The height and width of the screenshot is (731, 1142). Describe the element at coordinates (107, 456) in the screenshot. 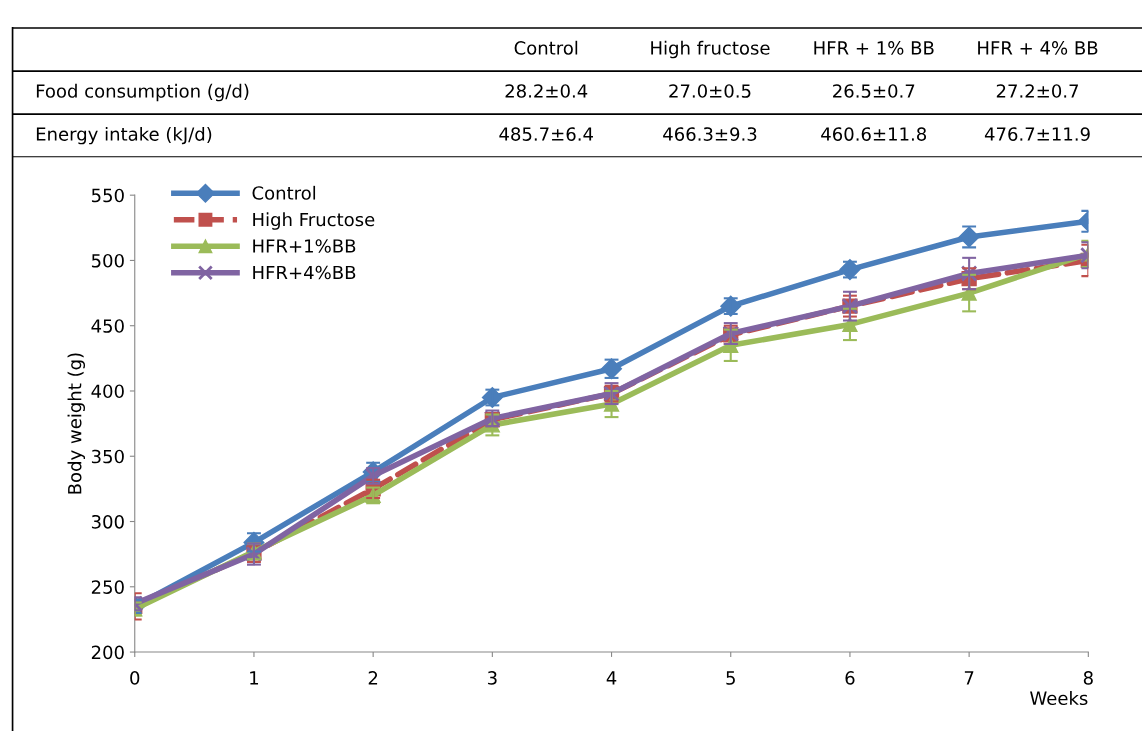

I see `y-tick-label: 350` at that location.